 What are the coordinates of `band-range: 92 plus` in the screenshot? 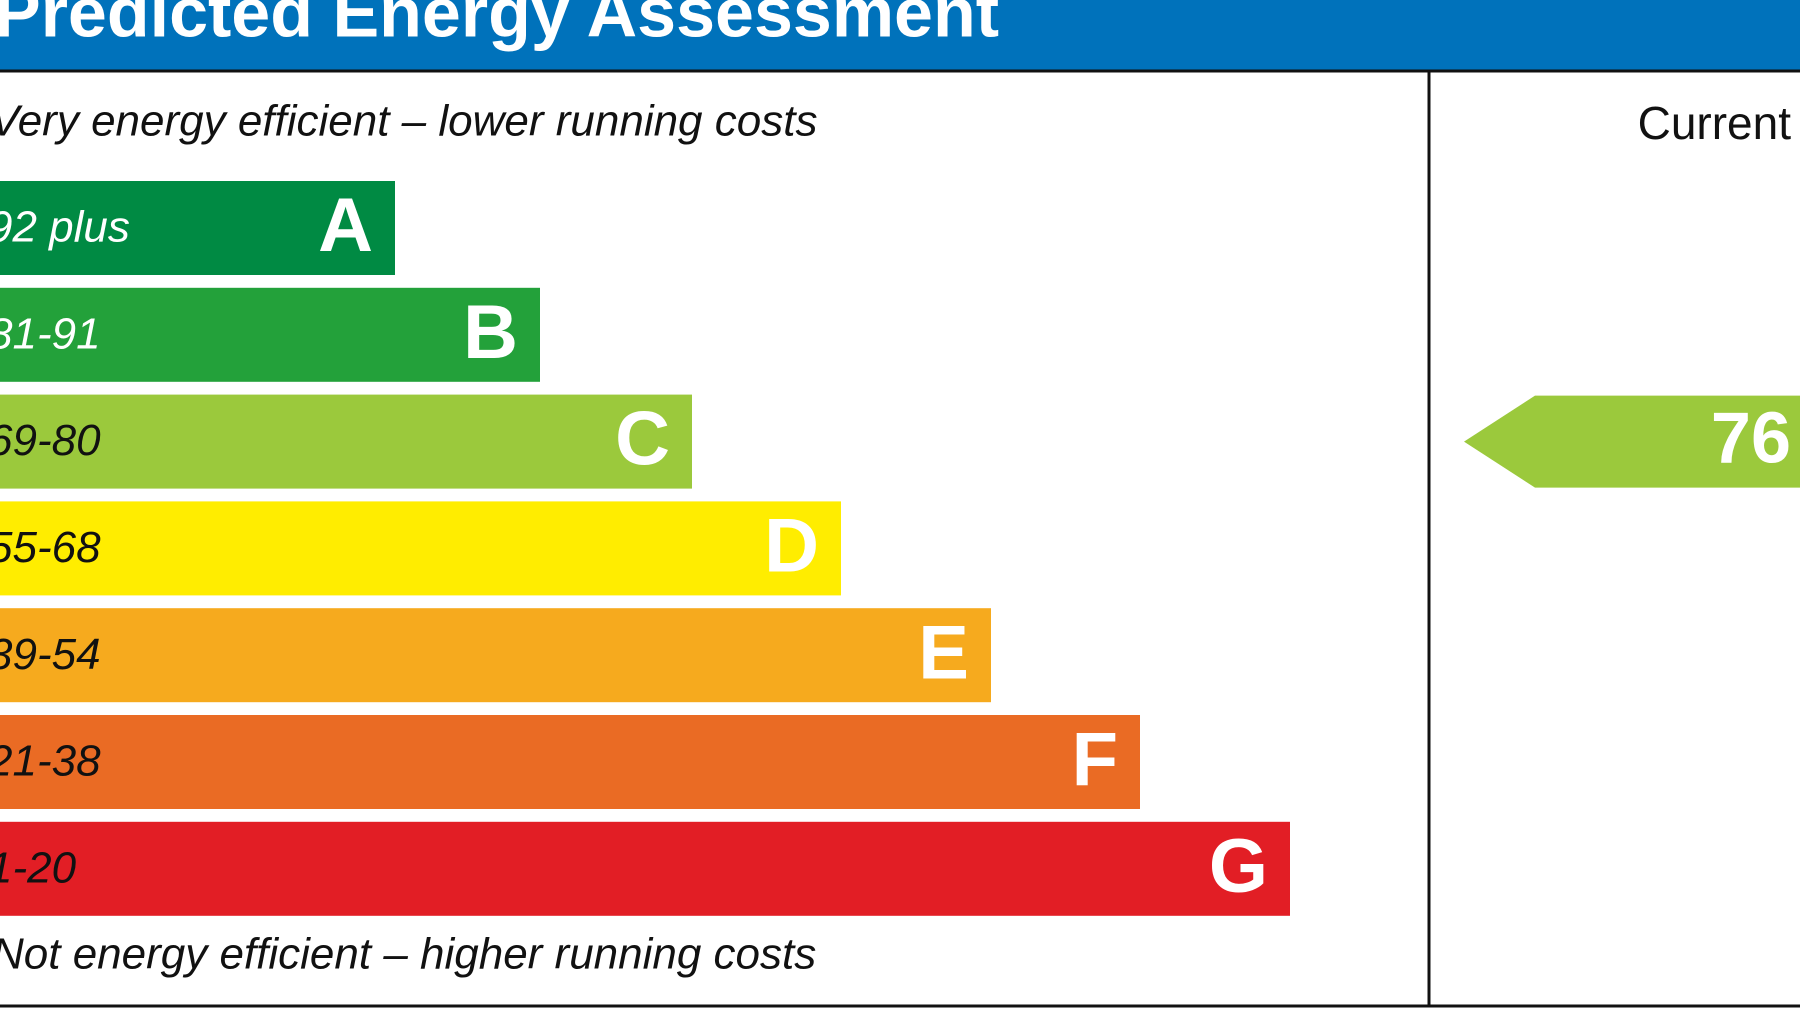 It's located at (65, 227).